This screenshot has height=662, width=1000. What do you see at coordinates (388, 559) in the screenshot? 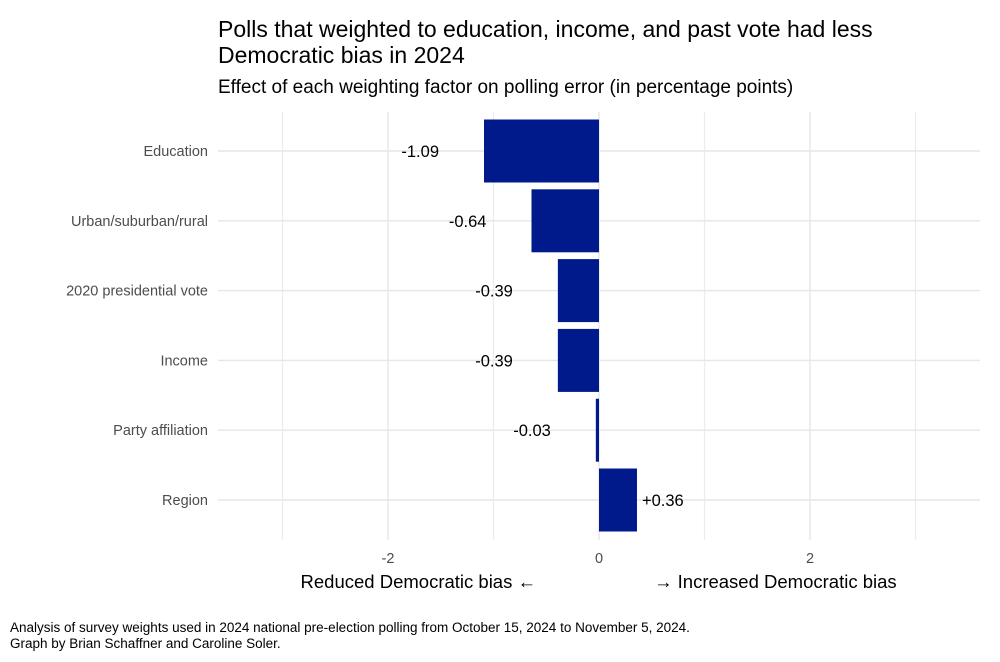
I see `x-tick-label: -2` at bounding box center [388, 559].